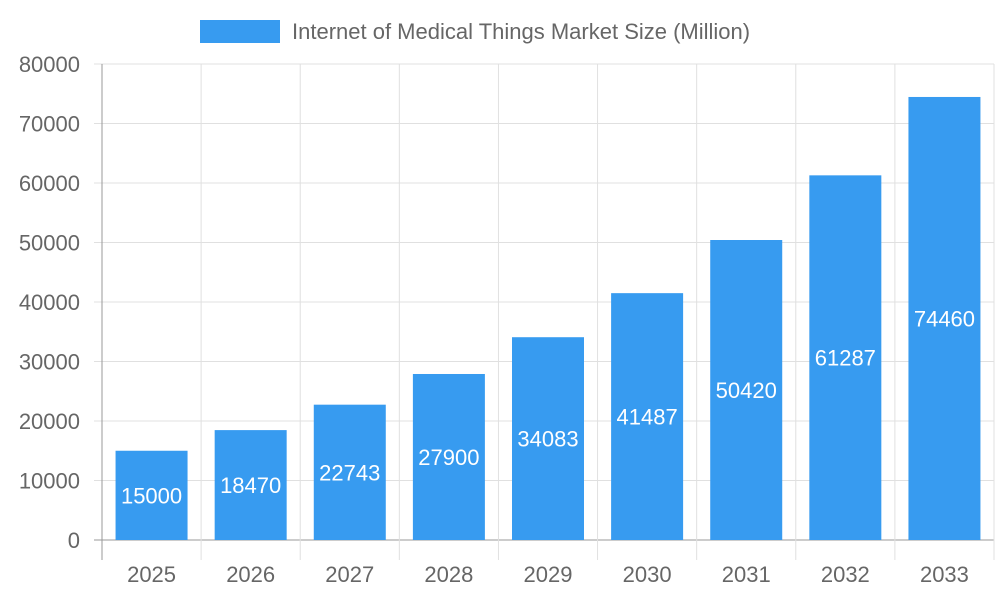 This screenshot has height=605, width=1000. What do you see at coordinates (49, 421) in the screenshot?
I see `y-tick-label: 20000` at bounding box center [49, 421].